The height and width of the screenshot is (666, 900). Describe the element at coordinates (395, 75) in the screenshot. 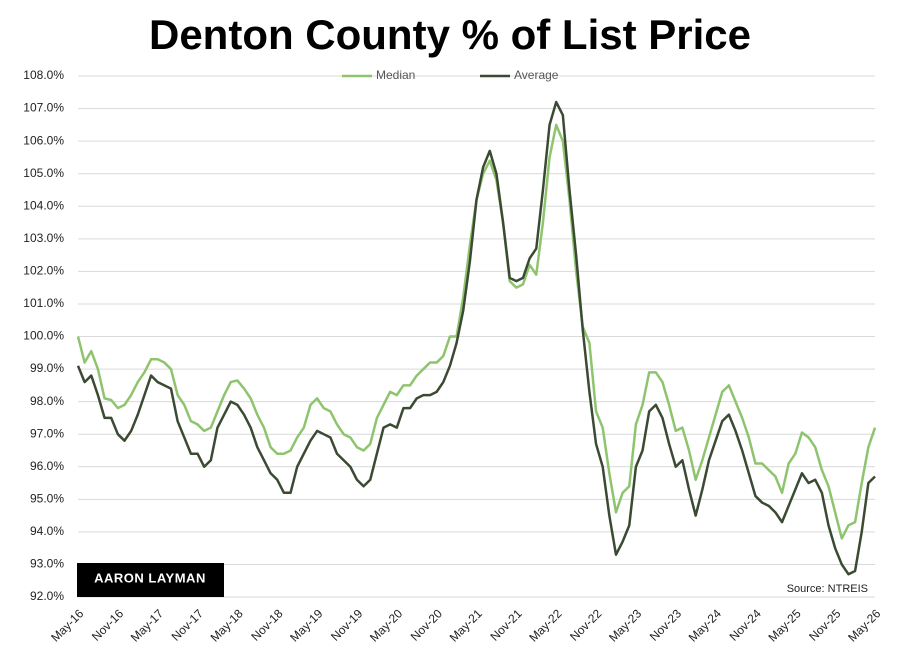

I see `legend-label: Median` at that location.